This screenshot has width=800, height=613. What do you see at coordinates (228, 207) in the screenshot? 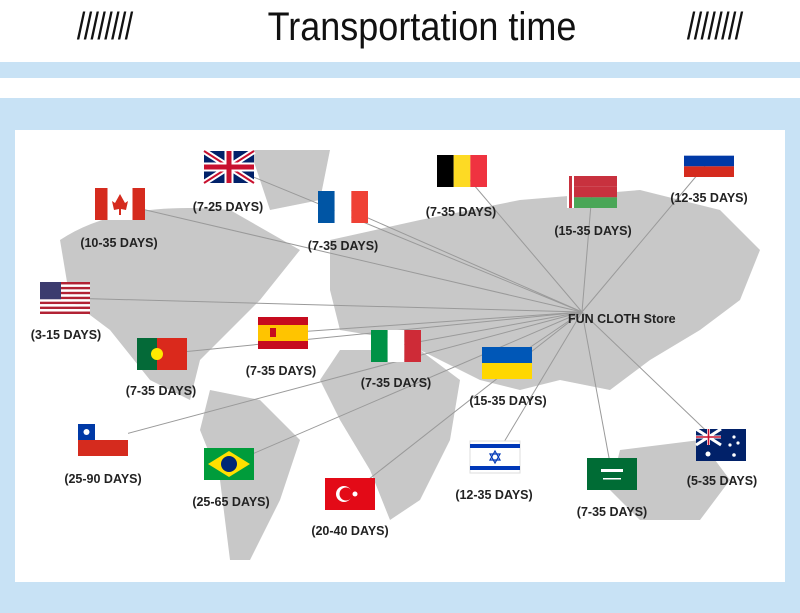
I see `delivery-time-label: (7-25 DAYS)` at bounding box center [228, 207].